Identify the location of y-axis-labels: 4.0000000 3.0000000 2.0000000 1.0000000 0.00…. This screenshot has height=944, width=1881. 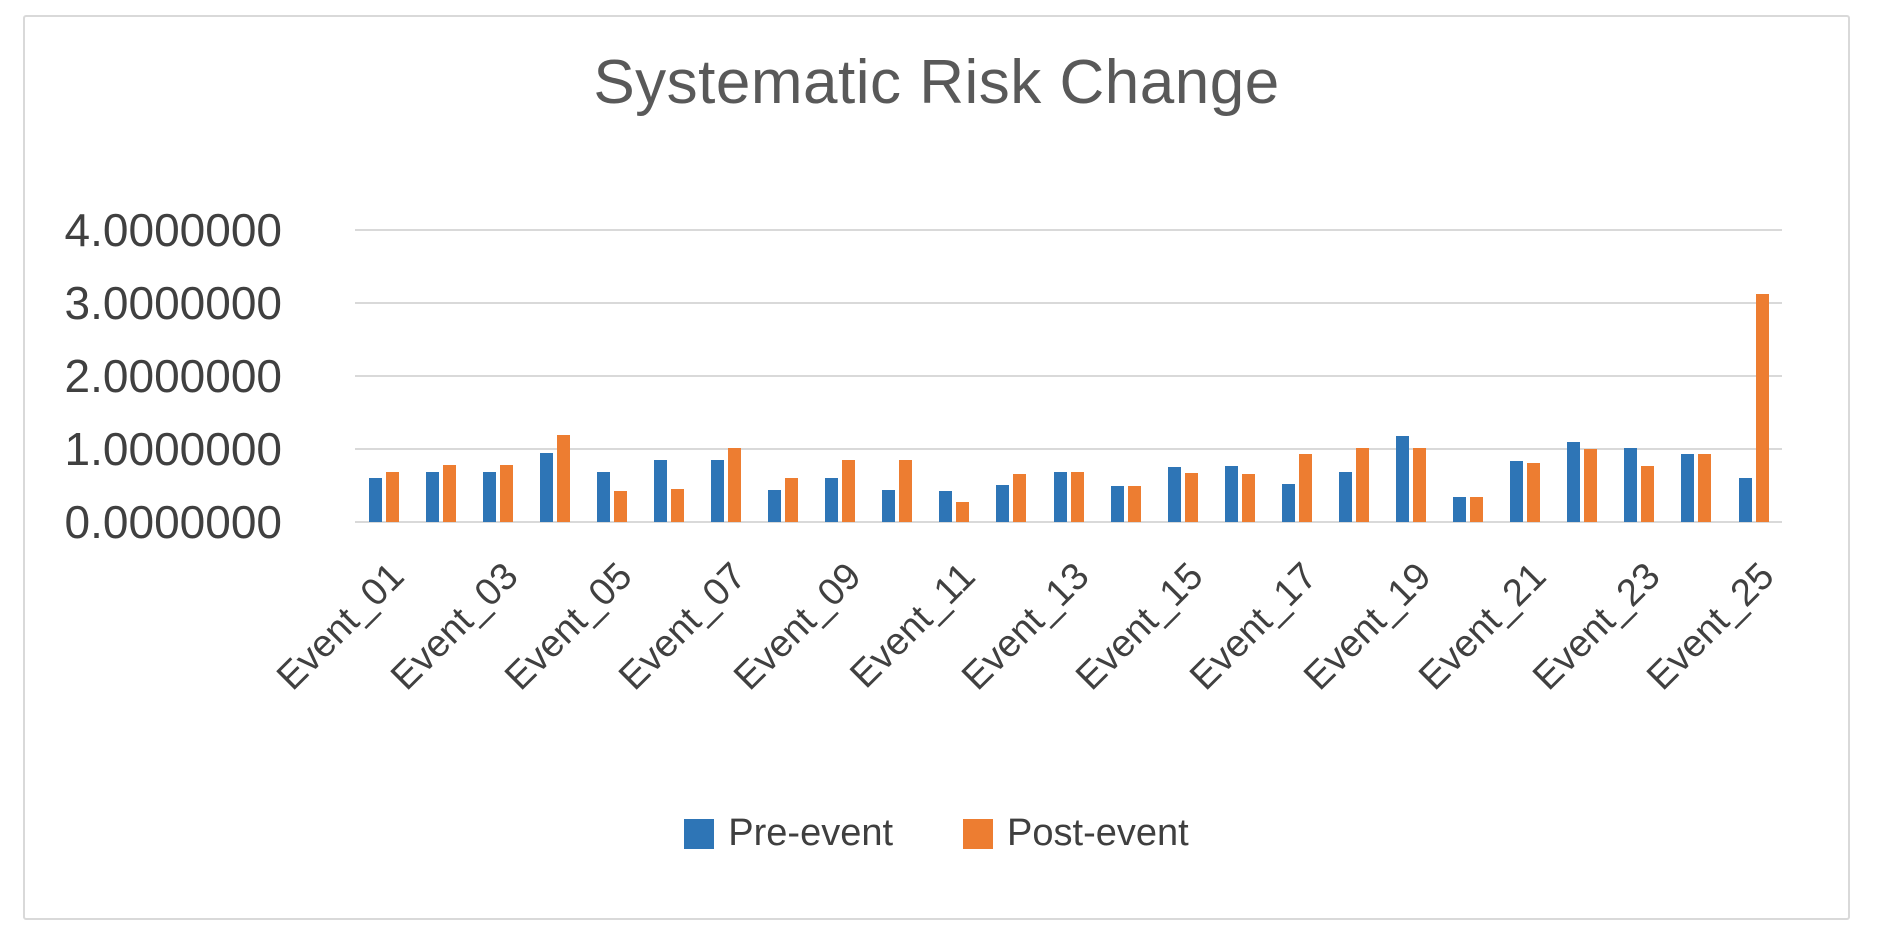
(161, 376).